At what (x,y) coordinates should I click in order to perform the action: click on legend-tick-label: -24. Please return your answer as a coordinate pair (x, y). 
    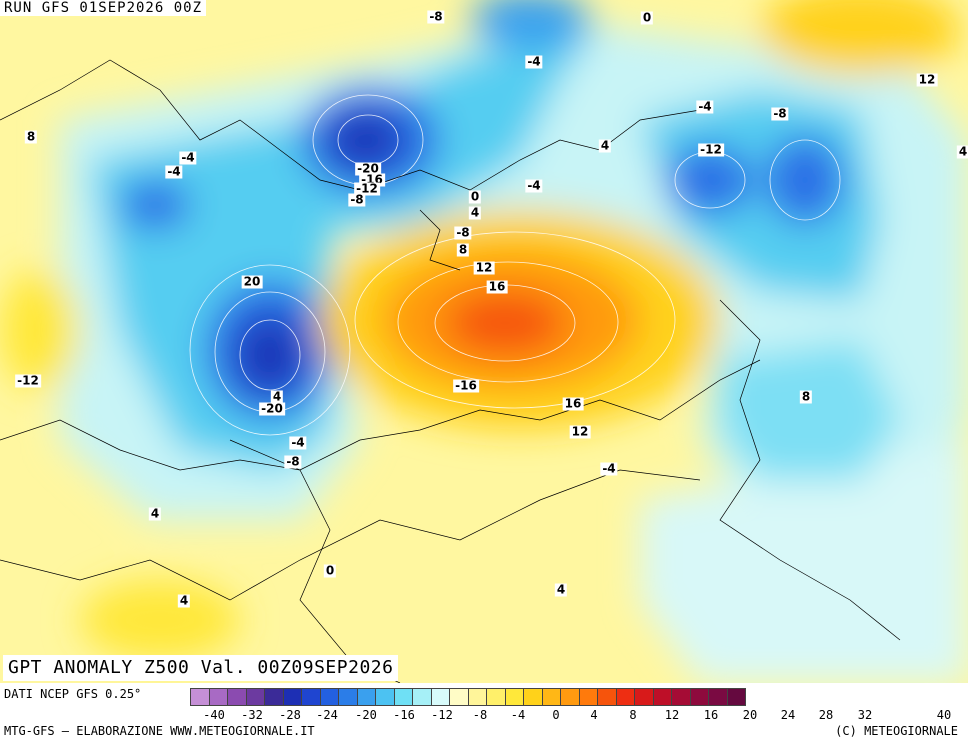
    Looking at the image, I should click on (327, 715).